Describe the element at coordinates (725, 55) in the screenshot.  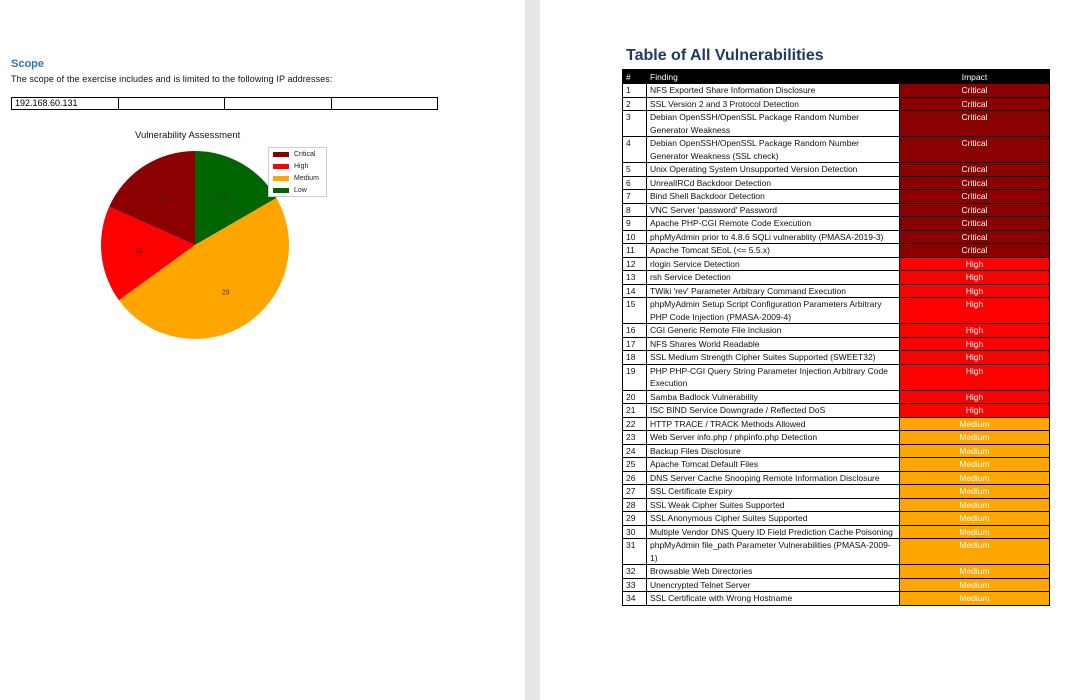
I see `vulnerability-table-title: Table of All Vulnerabilities` at that location.